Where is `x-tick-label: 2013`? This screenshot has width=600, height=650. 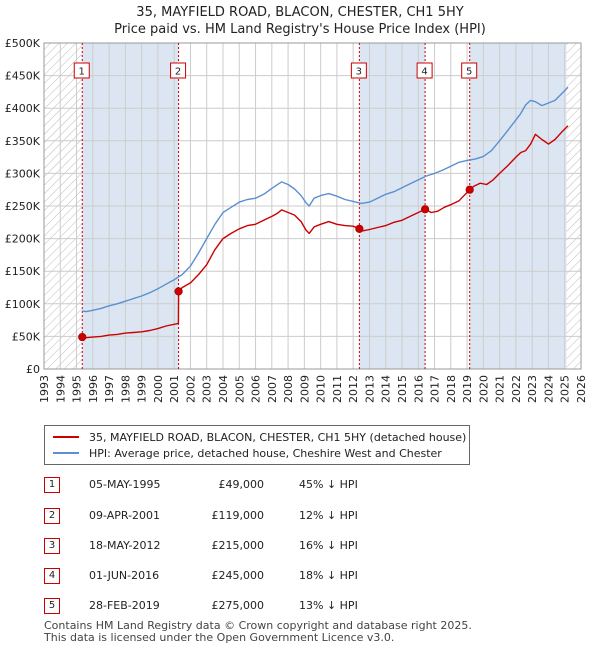 x-tick-label: 2013 is located at coordinates (369, 389).